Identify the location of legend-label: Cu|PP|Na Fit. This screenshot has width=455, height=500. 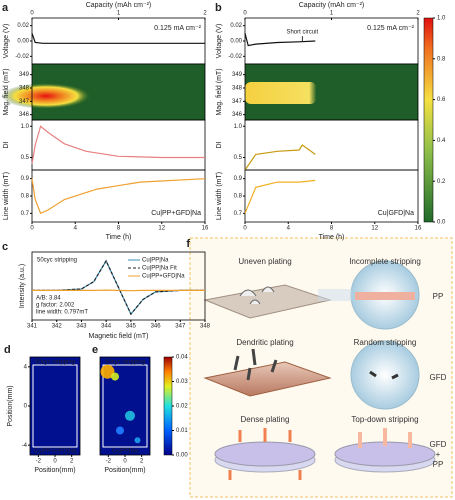
(159, 269).